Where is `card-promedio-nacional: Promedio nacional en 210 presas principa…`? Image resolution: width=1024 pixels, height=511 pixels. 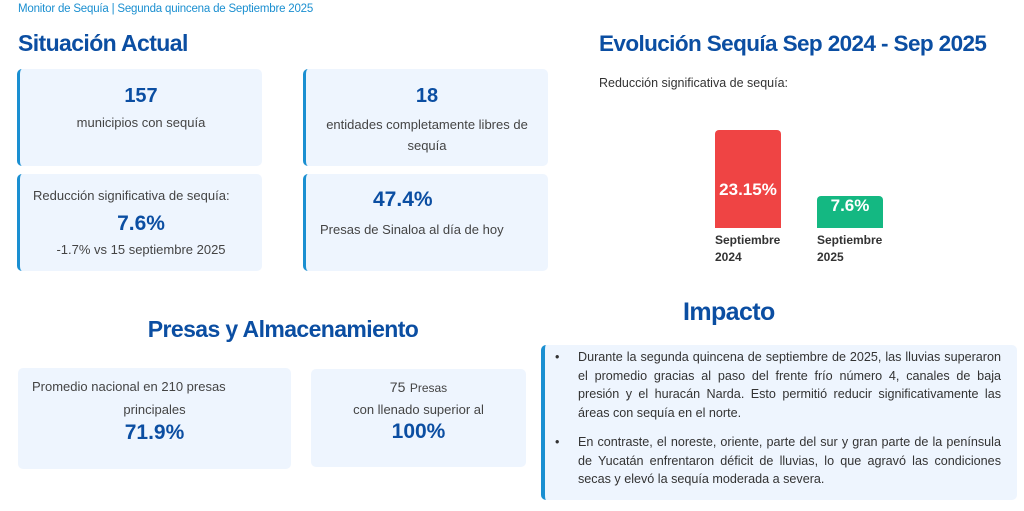 card-promedio-nacional: Promedio nacional en 210 presas principa… is located at coordinates (154, 418).